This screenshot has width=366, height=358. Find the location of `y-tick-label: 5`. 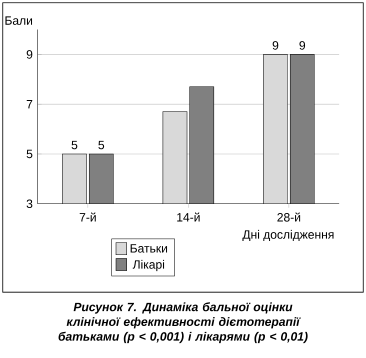

y-tick-label: 5 is located at coordinates (29, 154).